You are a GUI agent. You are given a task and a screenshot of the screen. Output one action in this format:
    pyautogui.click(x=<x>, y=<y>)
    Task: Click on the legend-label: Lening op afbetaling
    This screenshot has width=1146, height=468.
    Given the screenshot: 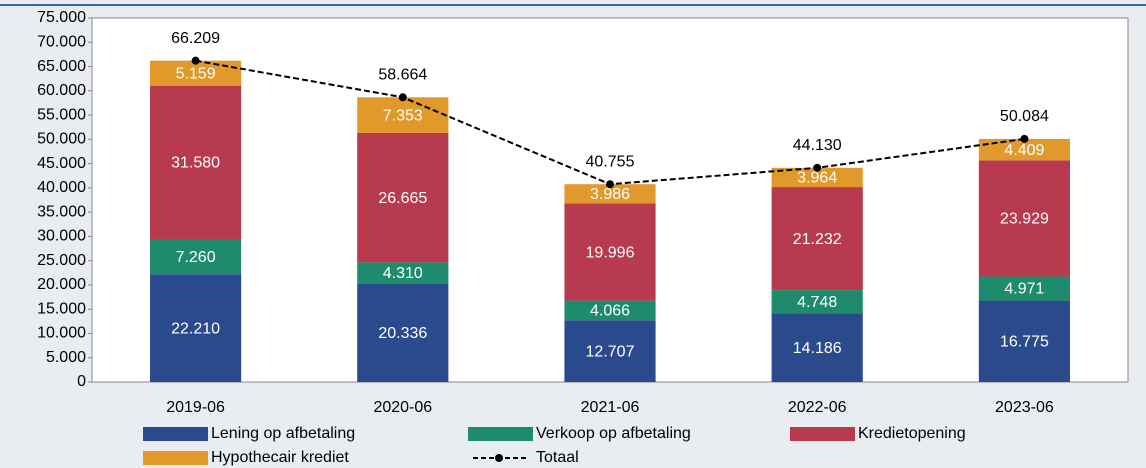 What is the action you would take?
    pyautogui.click(x=283, y=433)
    